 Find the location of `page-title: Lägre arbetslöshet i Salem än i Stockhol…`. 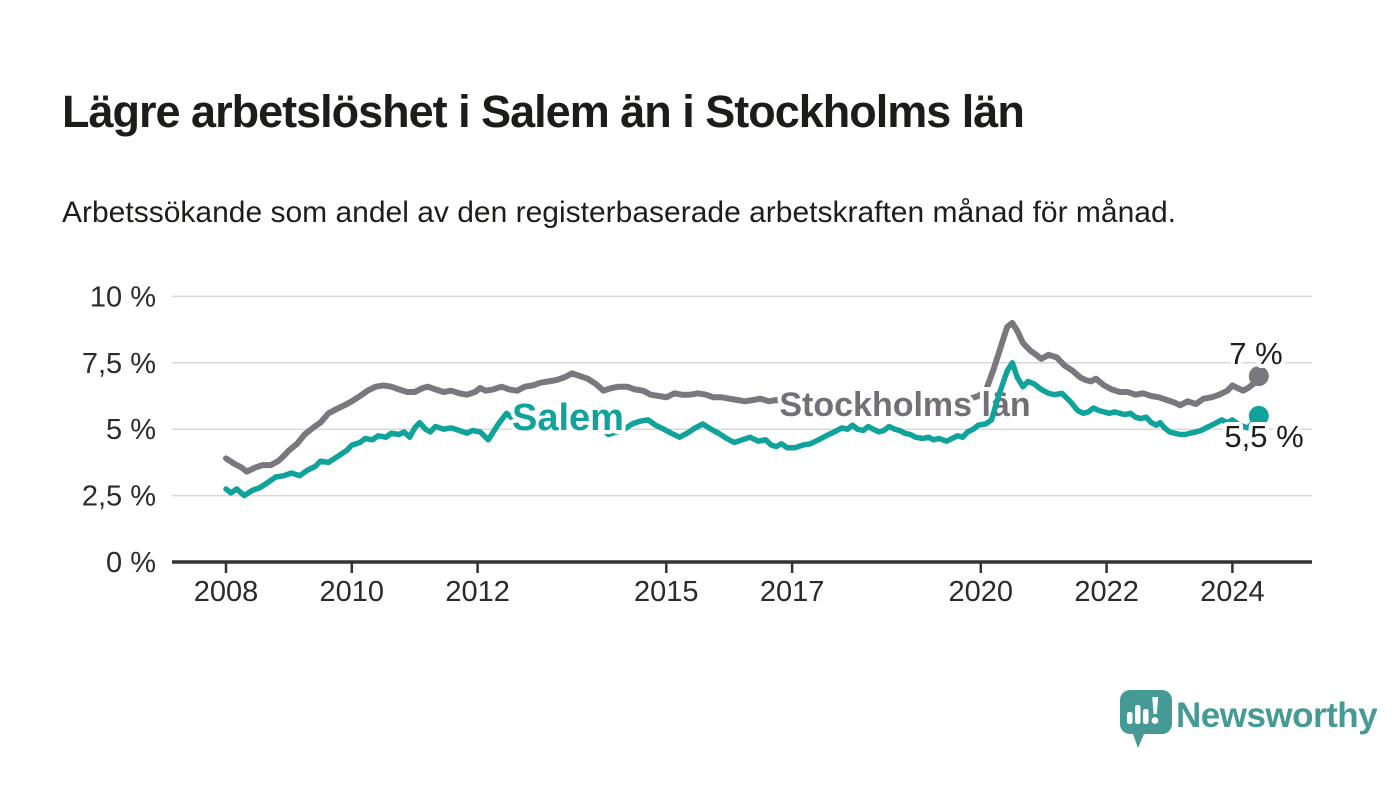

page-title: Lägre arbetslöshet i Salem än i Stockhol… is located at coordinates (543, 112).